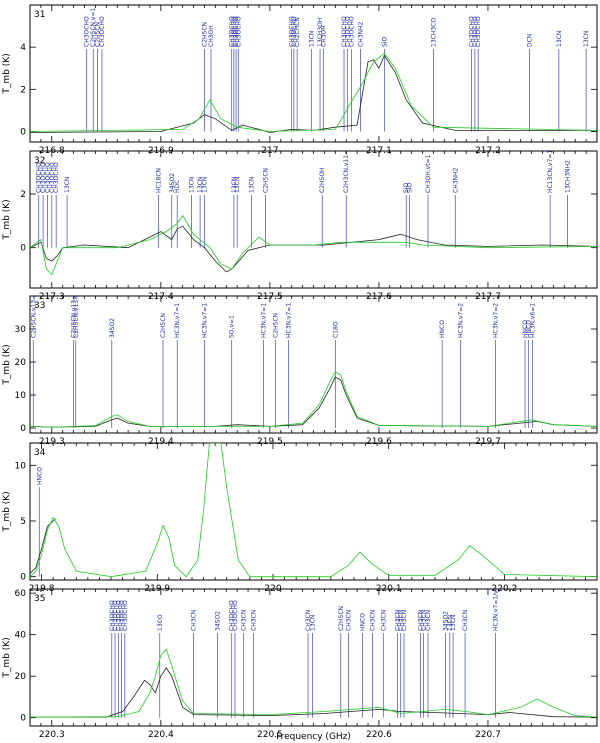 The height and width of the screenshot is (743, 600). Describe the element at coordinates (93, 27) in the screenshot. I see `transition-label: C2H5CN,v=1` at that location.